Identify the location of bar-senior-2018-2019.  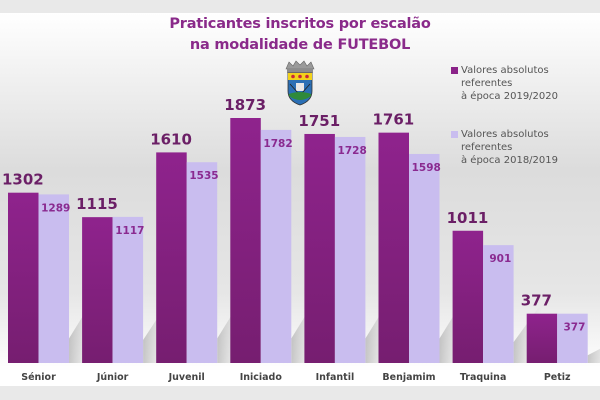
(53, 278).